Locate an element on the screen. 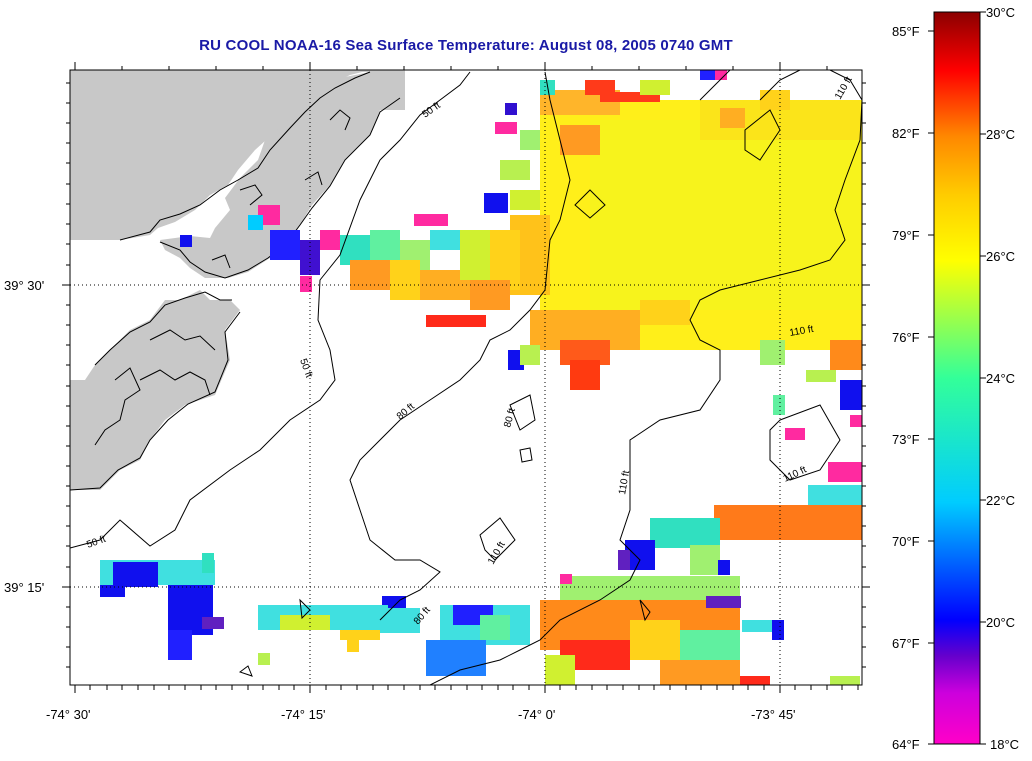 This screenshot has height=761, width=1032. c-label-22: 22°C is located at coordinates (1000, 500).